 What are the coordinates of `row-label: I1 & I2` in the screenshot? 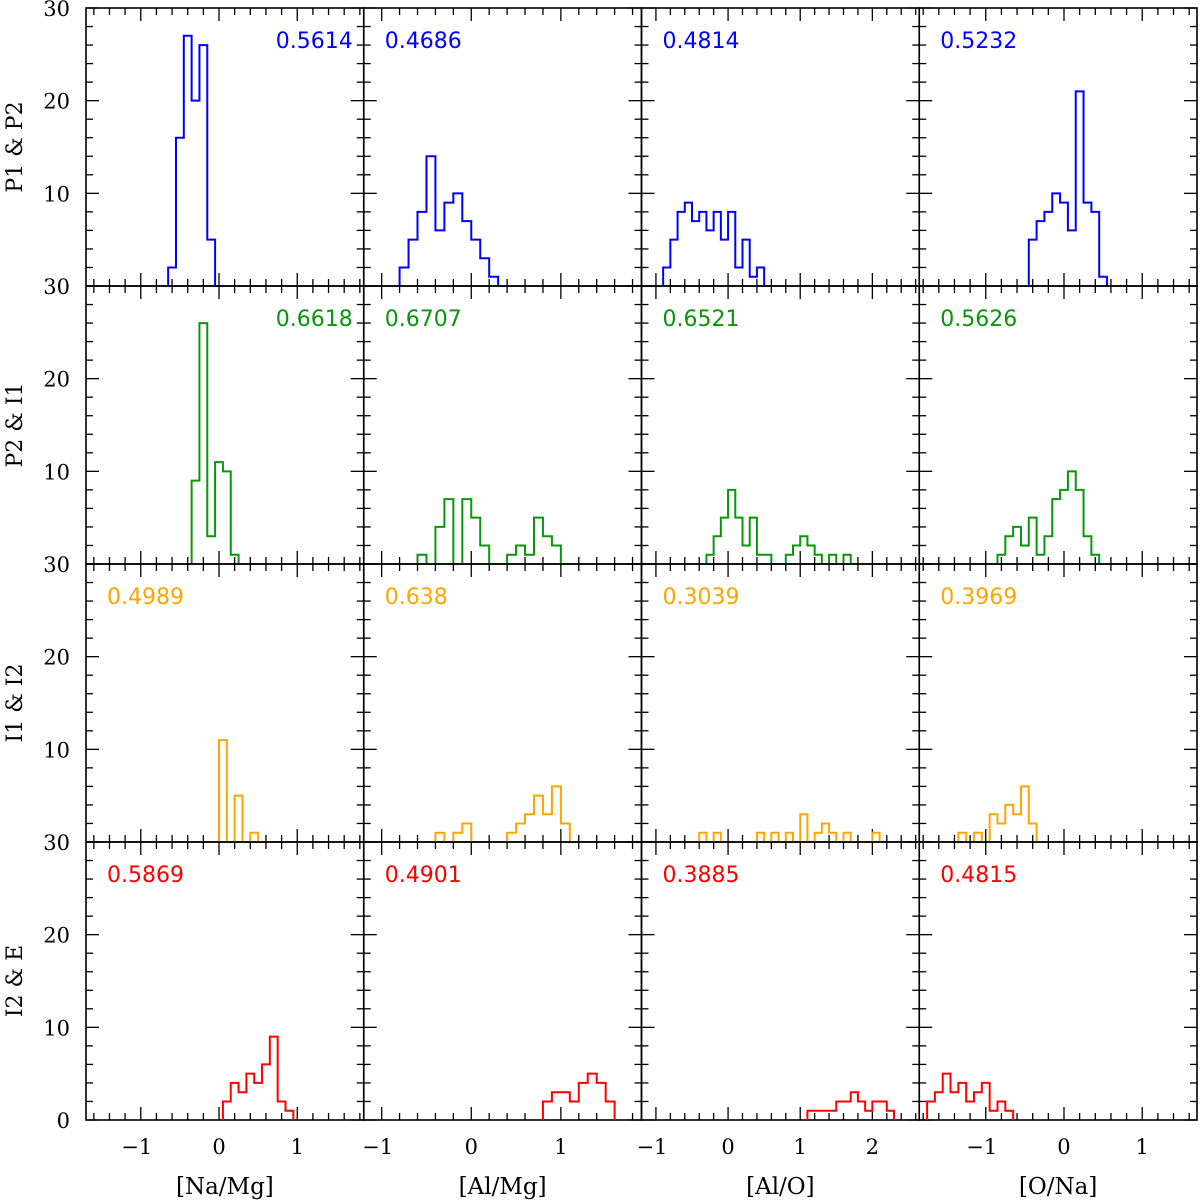 It's located at (15, 703).